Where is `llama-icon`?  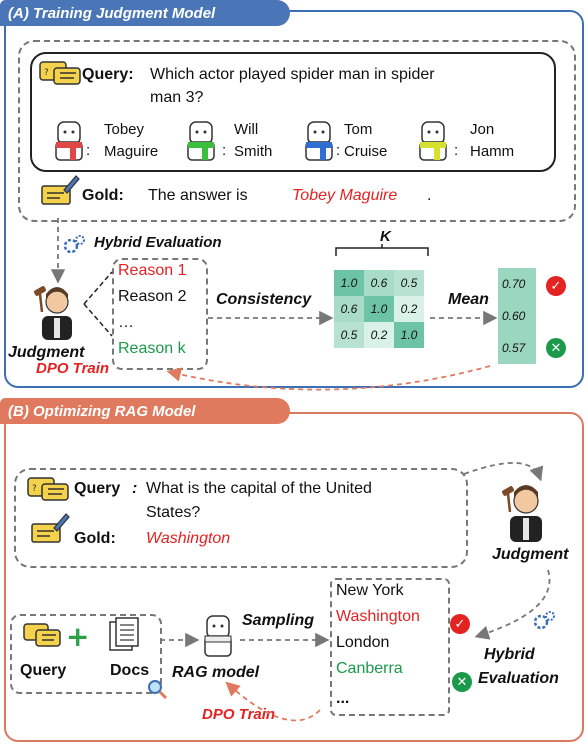
llama-icon is located at coordinates (218, 636).